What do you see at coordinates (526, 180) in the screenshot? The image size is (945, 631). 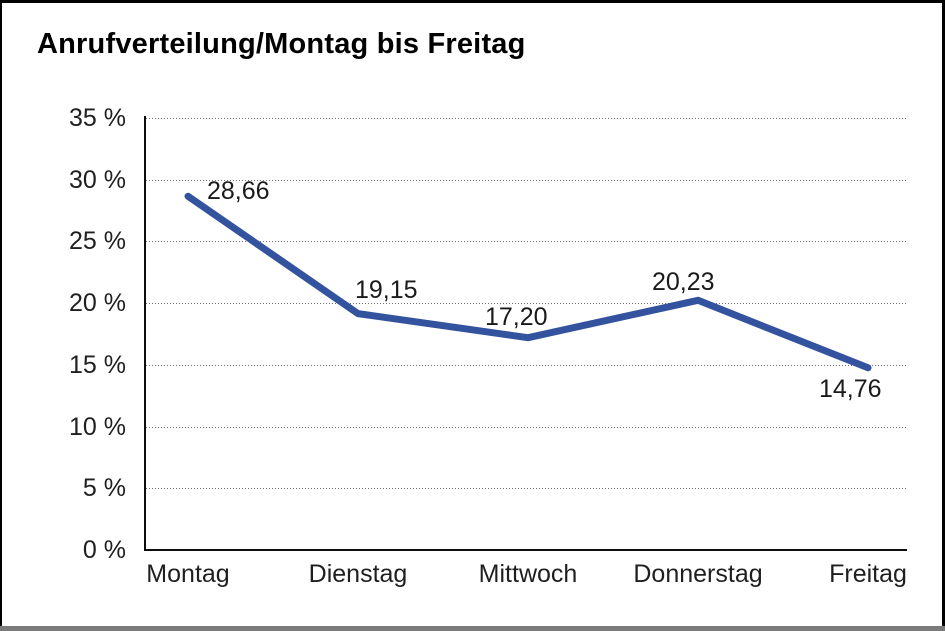 I see `gridline-30pct` at bounding box center [526, 180].